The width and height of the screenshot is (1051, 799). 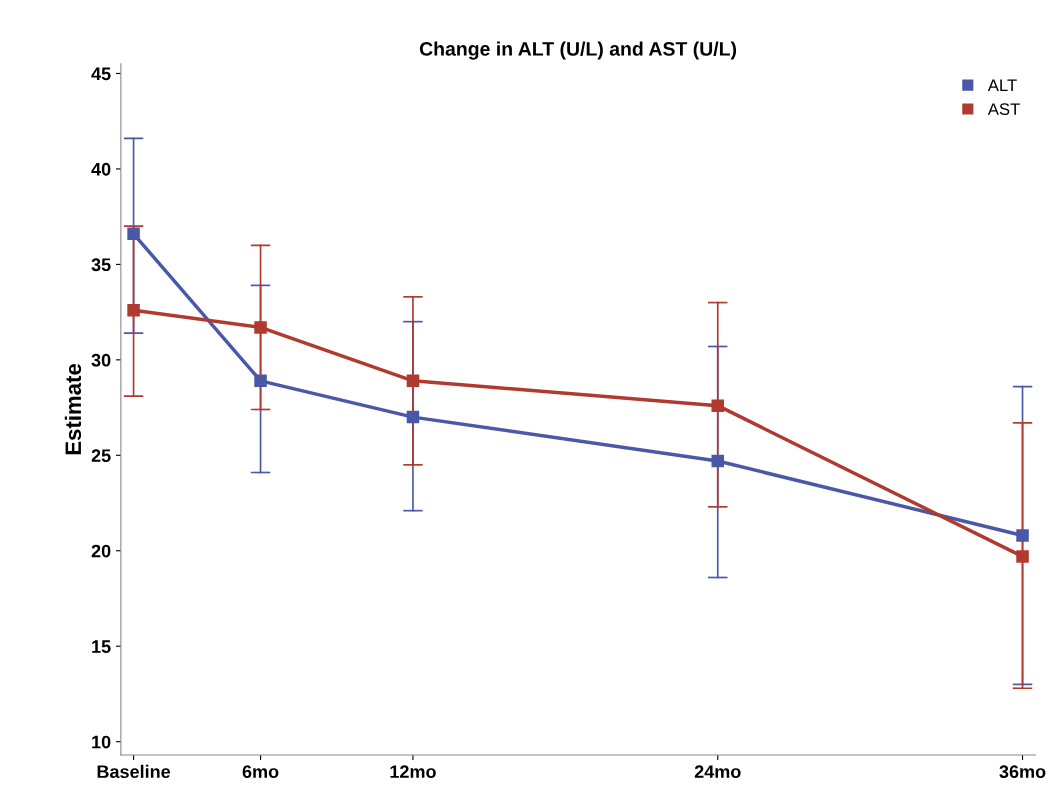 What do you see at coordinates (717, 772) in the screenshot?
I see `x-tick-label: 24mo` at bounding box center [717, 772].